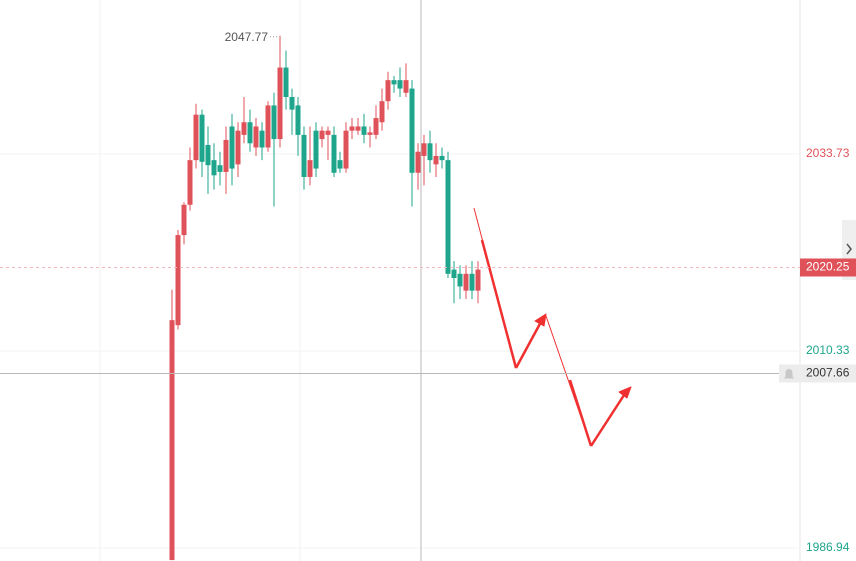 This screenshot has height=561, width=856. I want to click on bell-icon, so click(789, 373).